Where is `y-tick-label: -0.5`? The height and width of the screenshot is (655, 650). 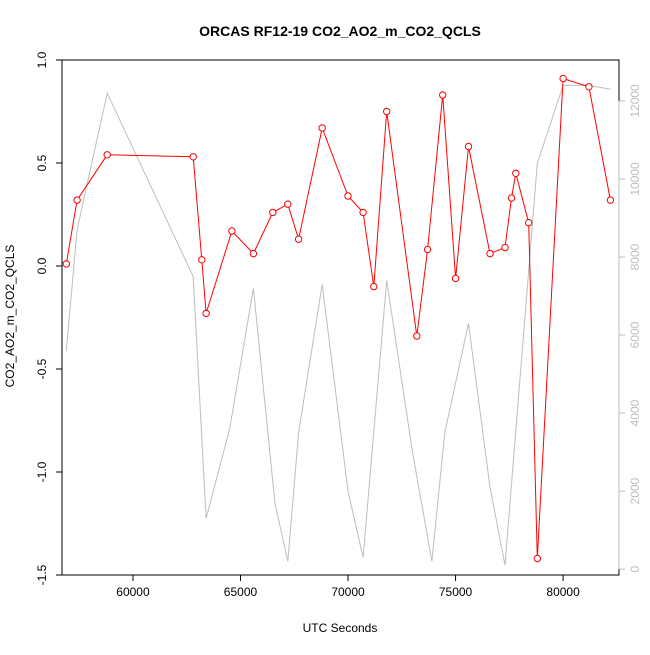
y-tick-label: -0.5 is located at coordinates (42, 368).